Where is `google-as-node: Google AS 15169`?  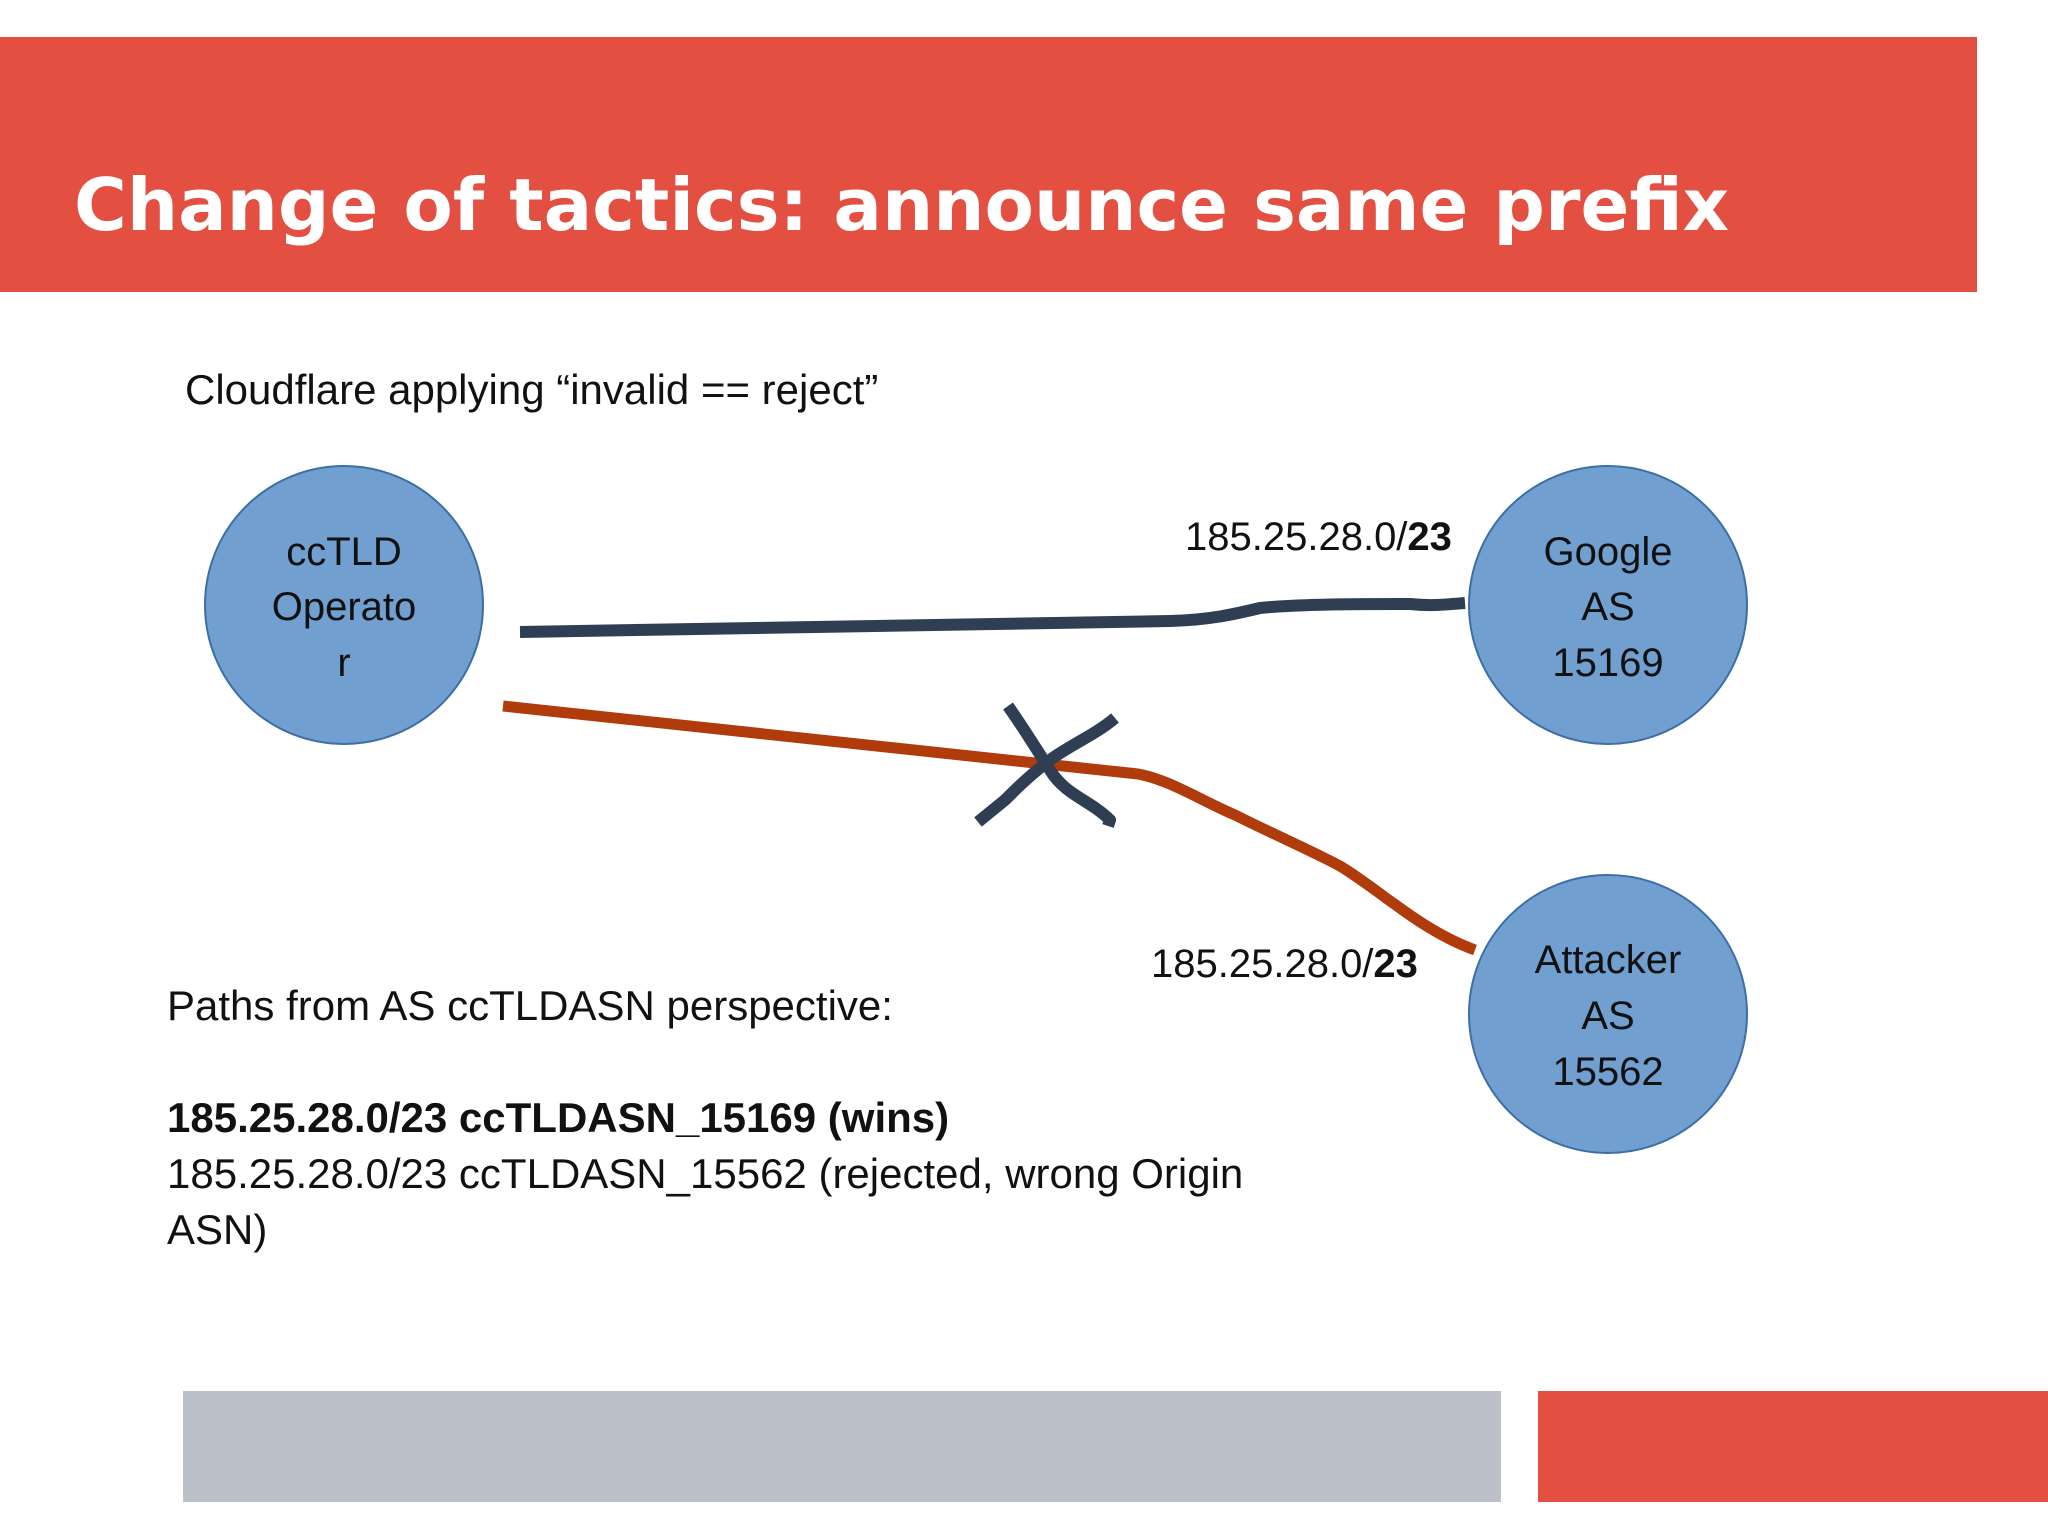
google-as-node: Google AS 15169 is located at coordinates (1608, 605).